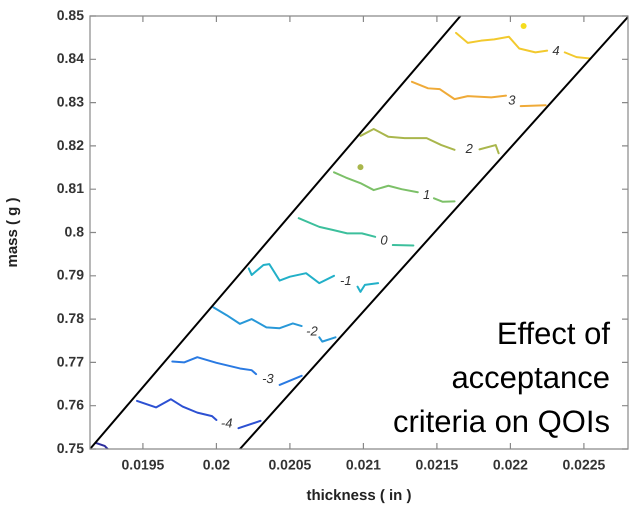 Image resolution: width=633 pixels, height=509 pixels. What do you see at coordinates (70, 188) in the screenshot?
I see `y-tick-label: 0.81` at bounding box center [70, 188].